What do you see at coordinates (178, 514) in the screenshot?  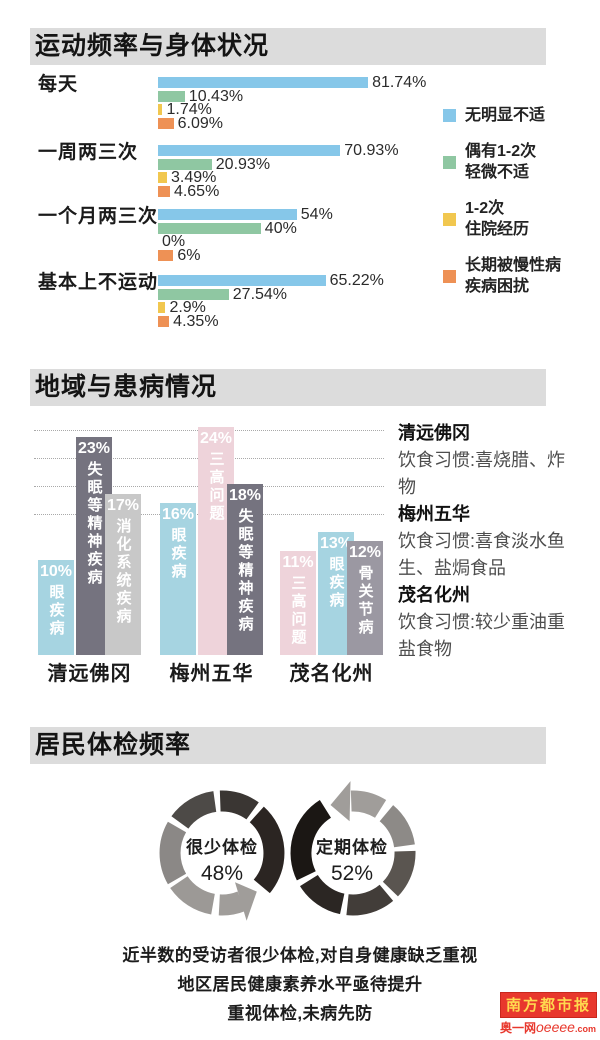 I see `region-bar-value: 16%` at bounding box center [178, 514].